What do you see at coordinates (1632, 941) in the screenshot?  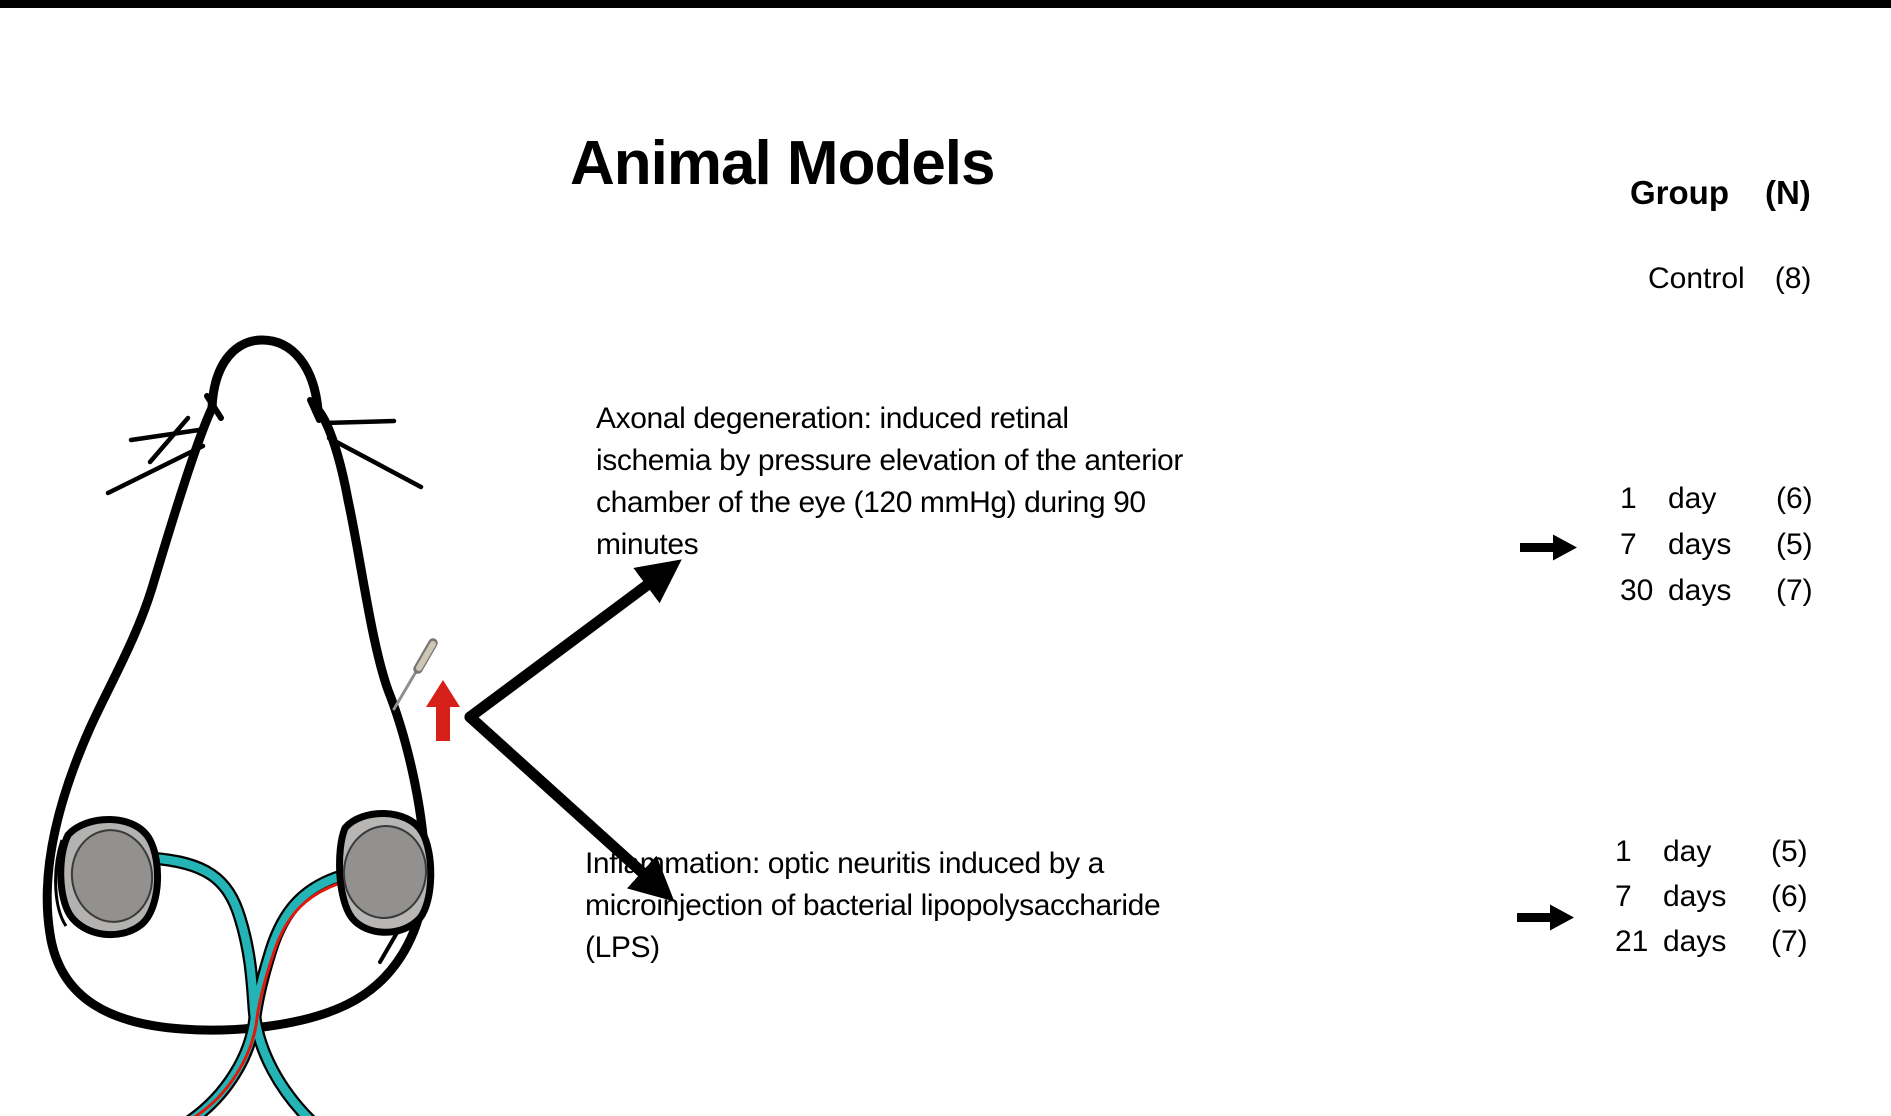 I see `group-duration: 21` at bounding box center [1632, 941].